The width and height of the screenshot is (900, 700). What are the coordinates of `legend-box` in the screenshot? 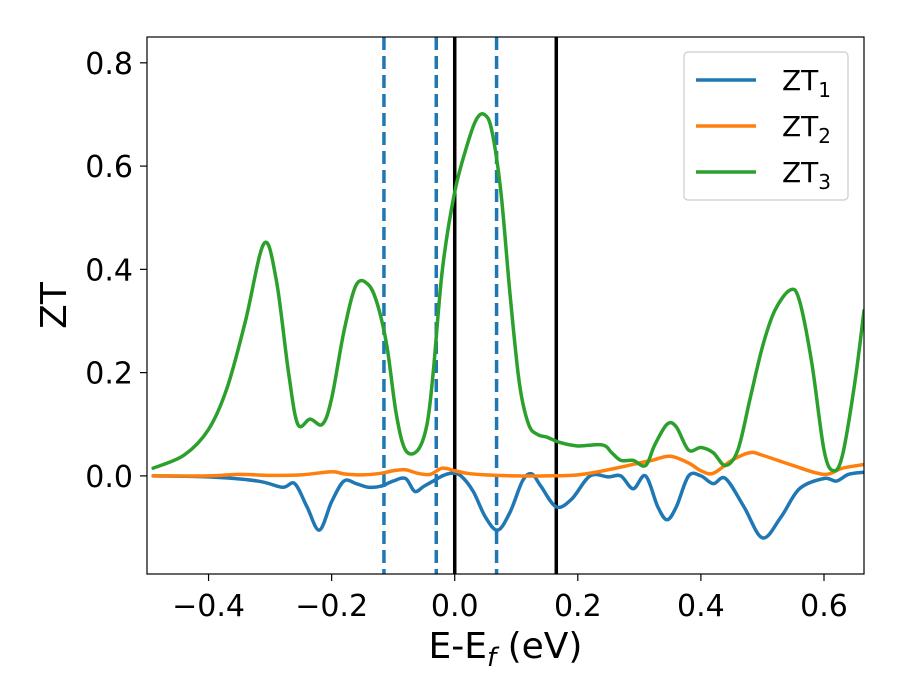 It's located at (766, 126).